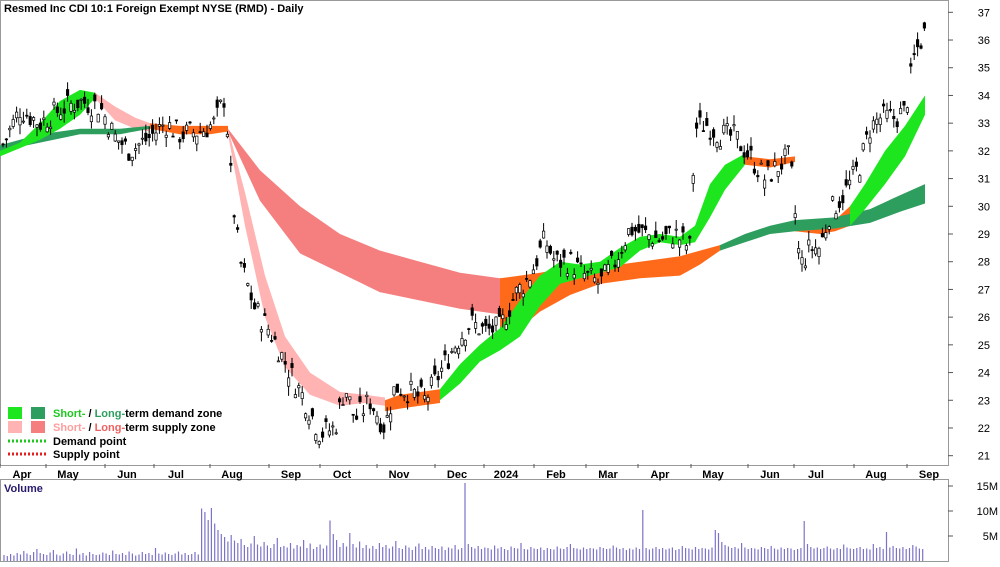 This screenshot has height=567, width=1000. I want to click on price-tick-label: 23, so click(984, 401).